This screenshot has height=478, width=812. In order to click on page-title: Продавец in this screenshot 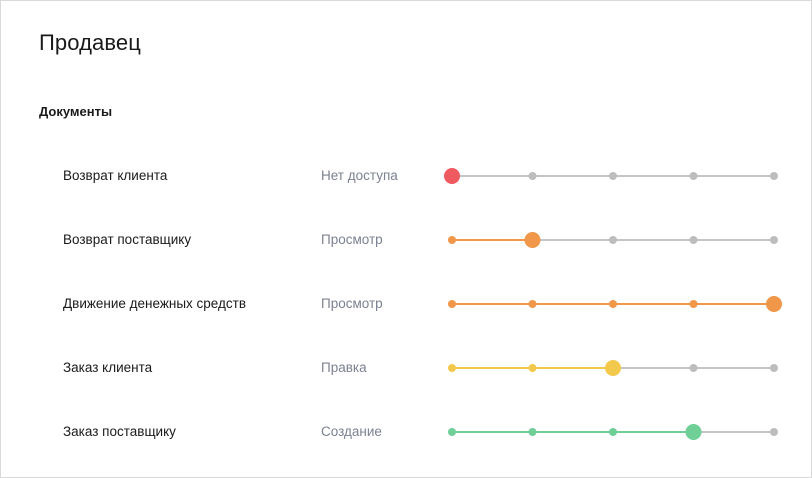, I will do `click(90, 42)`.